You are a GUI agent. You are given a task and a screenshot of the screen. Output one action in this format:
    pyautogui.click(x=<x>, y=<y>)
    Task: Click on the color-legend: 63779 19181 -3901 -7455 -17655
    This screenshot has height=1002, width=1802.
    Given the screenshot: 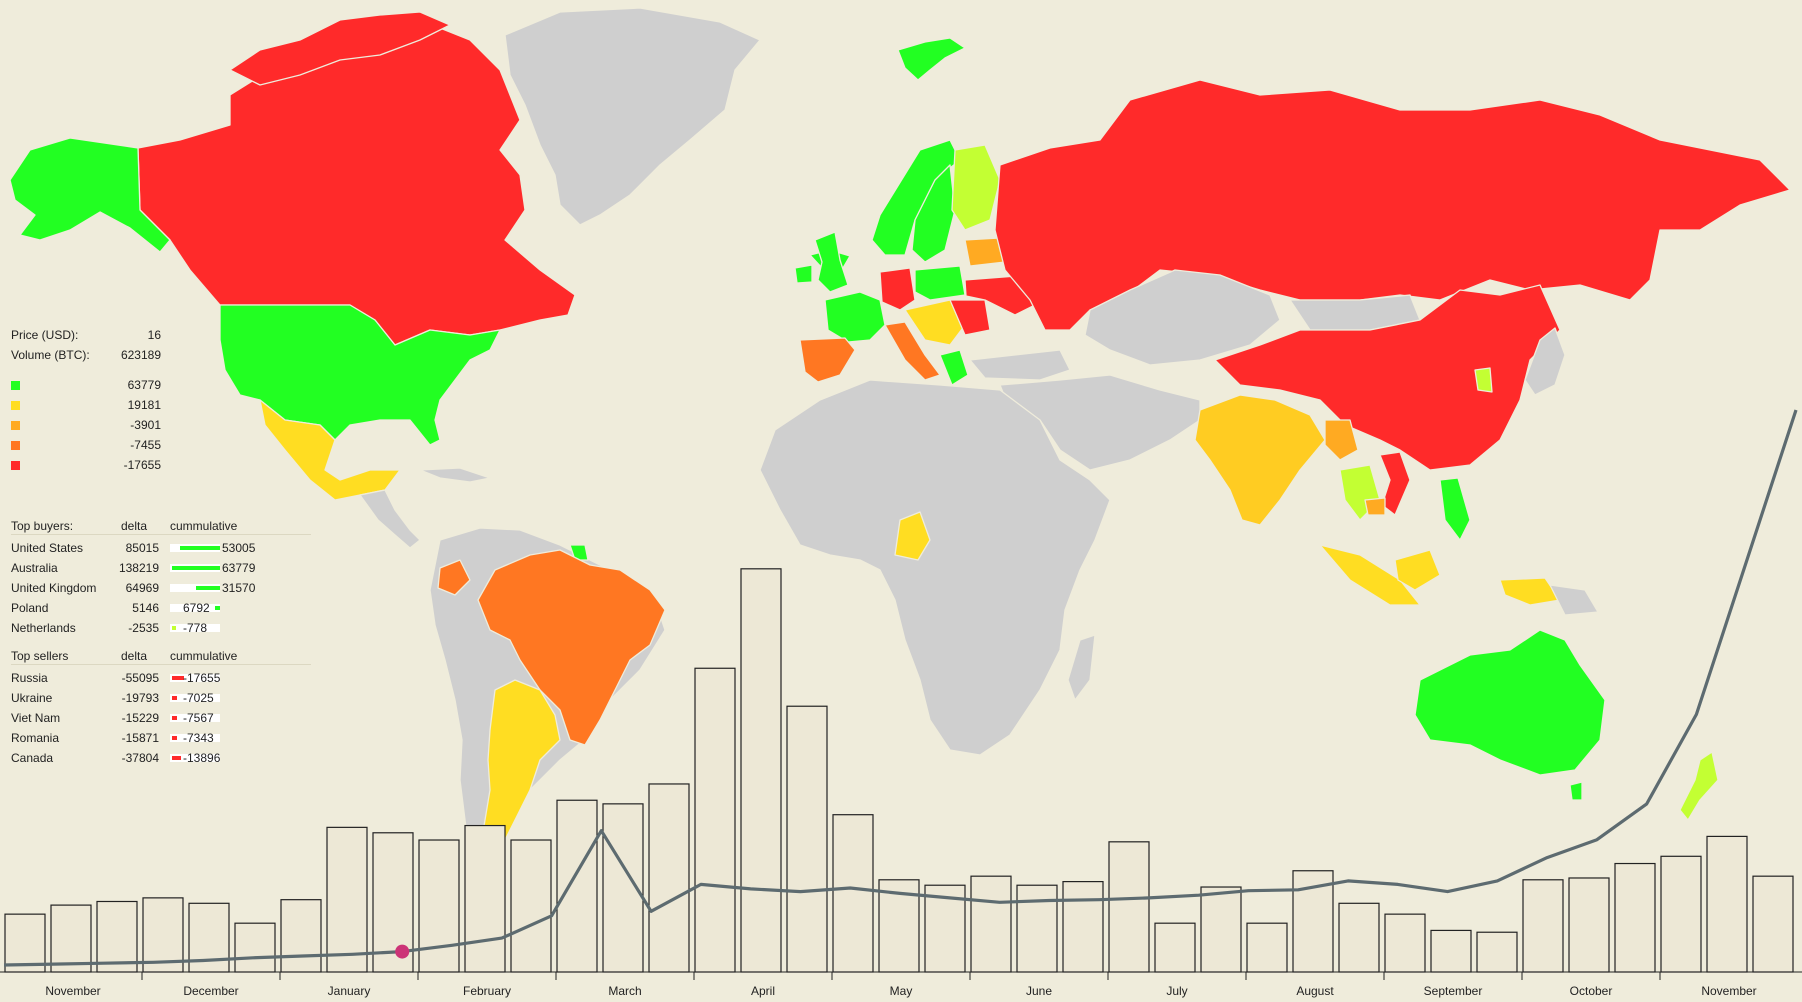 What is the action you would take?
    pyautogui.click(x=86, y=424)
    